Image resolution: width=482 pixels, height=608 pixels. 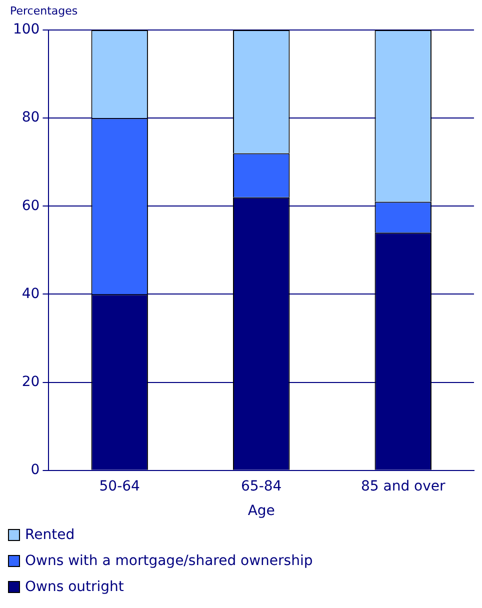 What do you see at coordinates (50, 535) in the screenshot?
I see `legend-label: Rented` at bounding box center [50, 535].